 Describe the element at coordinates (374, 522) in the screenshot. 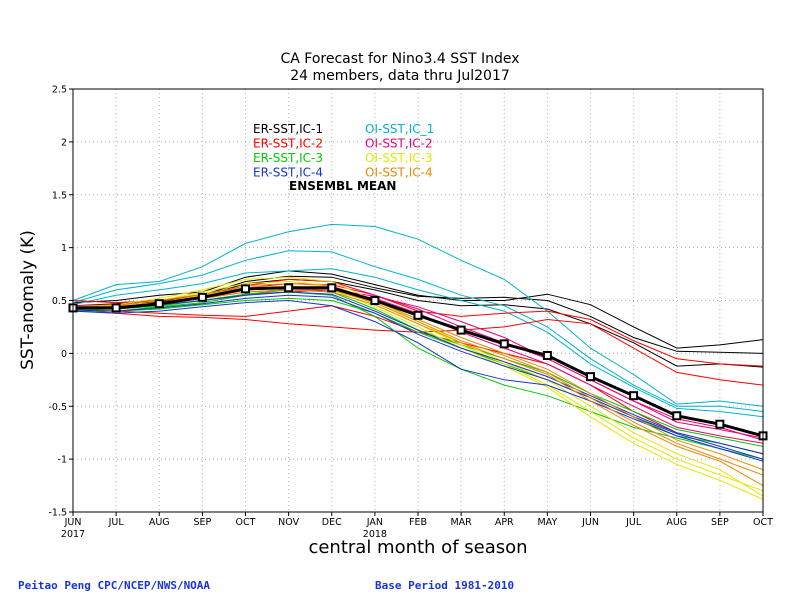

I see `x-tick-label: JAN` at that location.